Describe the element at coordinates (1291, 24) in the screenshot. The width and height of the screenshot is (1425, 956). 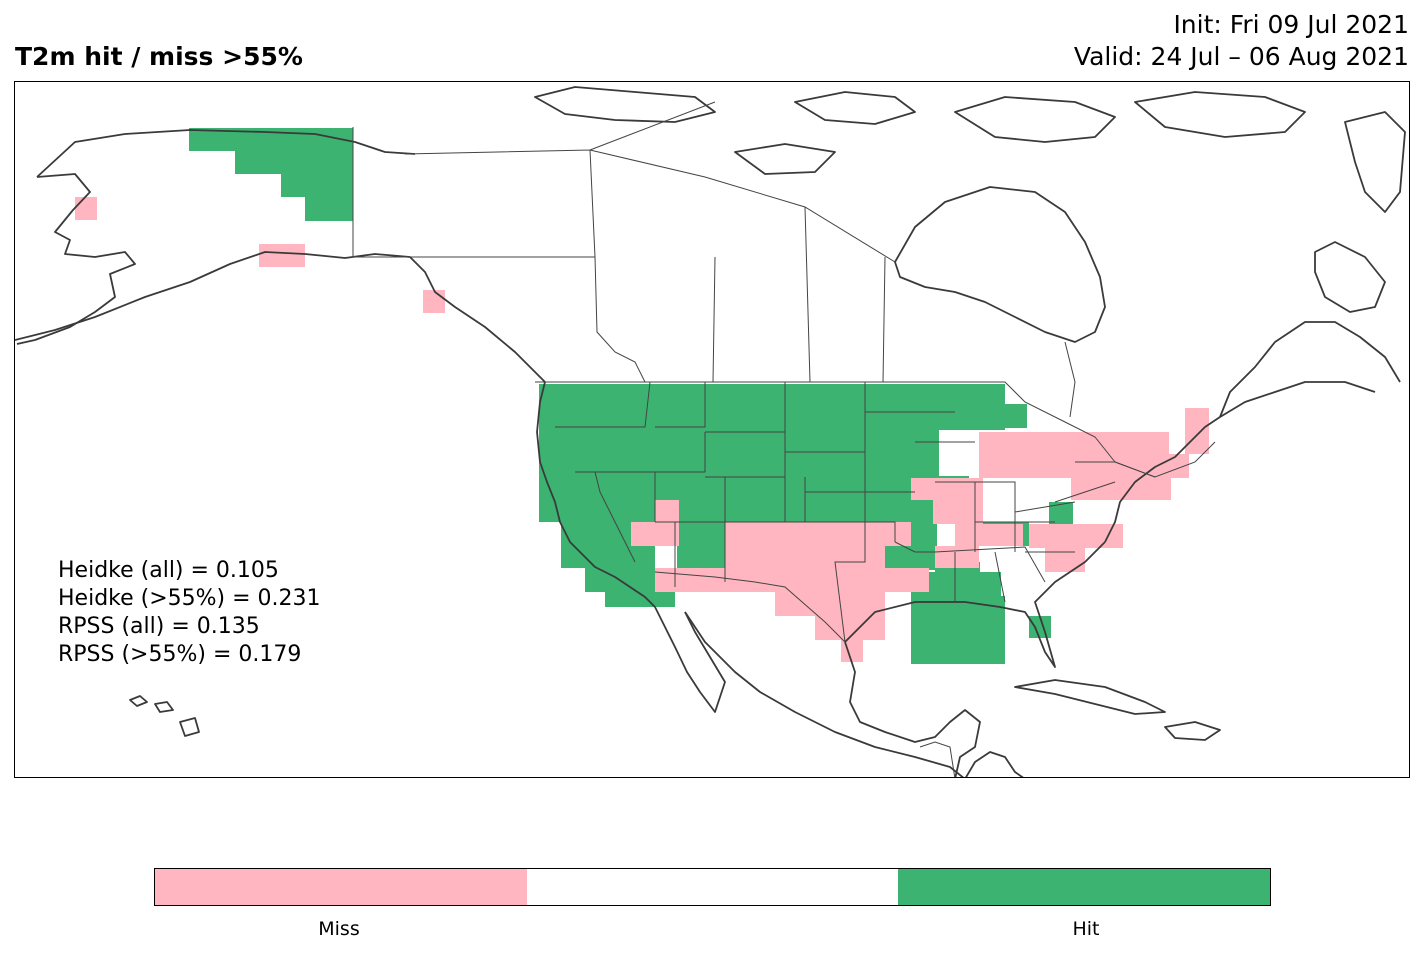
I see `init-date: Init: Fri 09 Jul 2021` at that location.